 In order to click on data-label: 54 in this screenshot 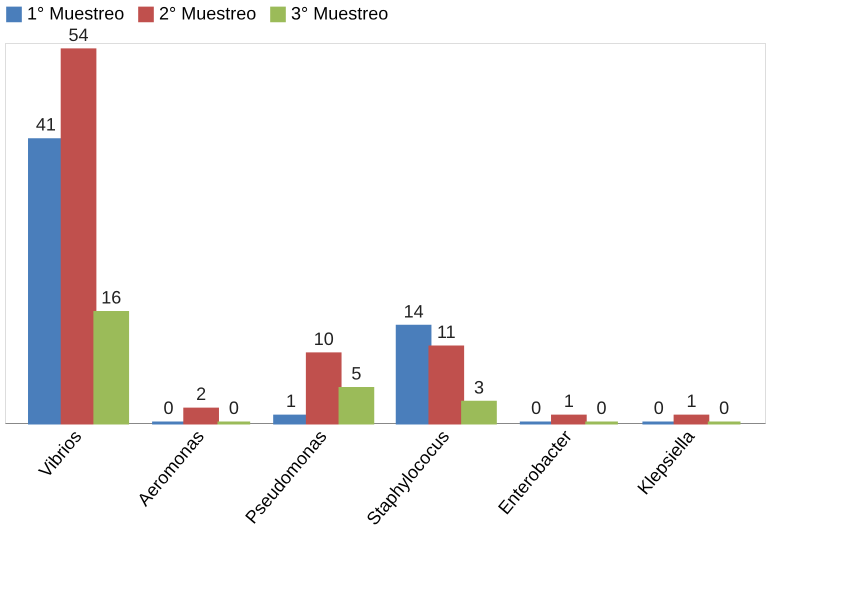, I will do `click(78, 34)`.